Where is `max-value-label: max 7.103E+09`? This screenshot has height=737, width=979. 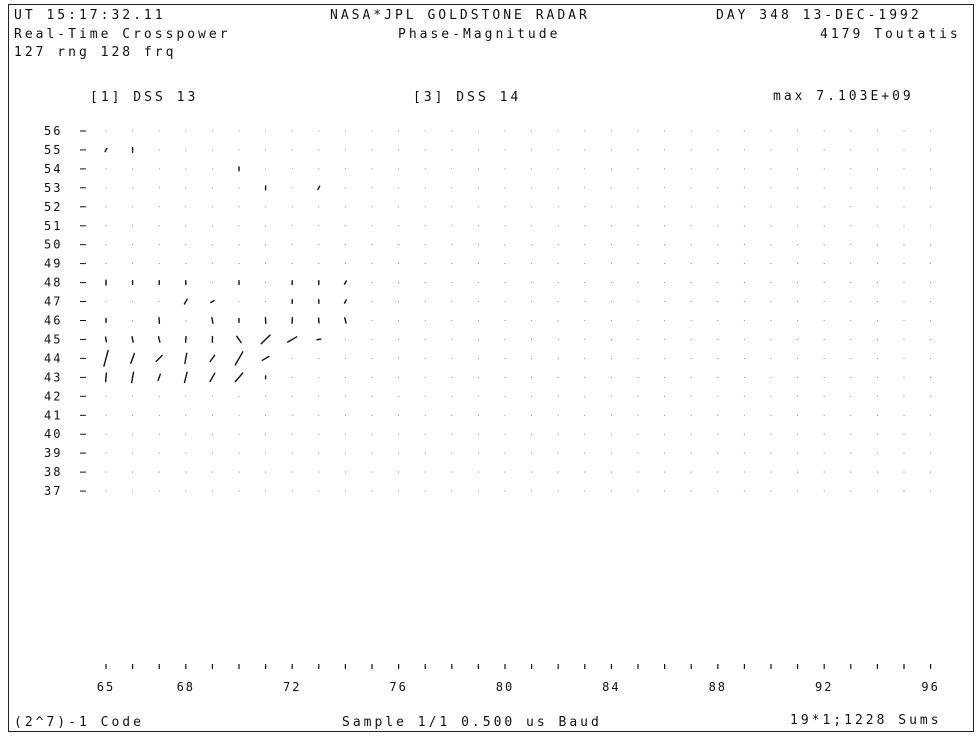 max-value-label: max 7.103E+09 is located at coordinates (843, 96).